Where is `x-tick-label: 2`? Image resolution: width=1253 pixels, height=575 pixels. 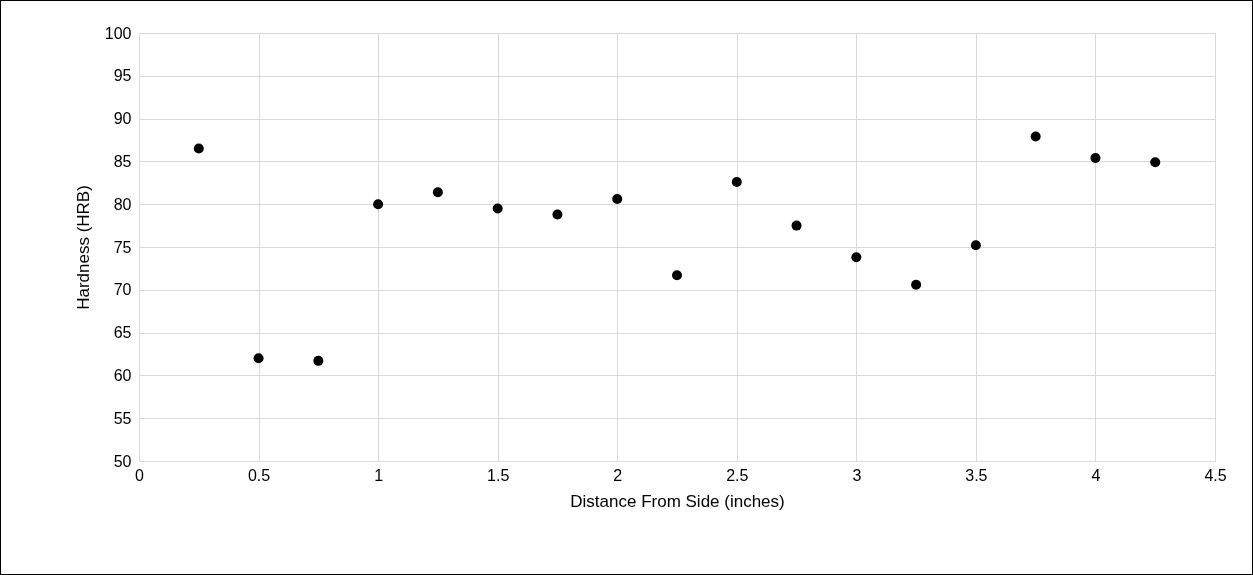
x-tick-label: 2 is located at coordinates (618, 475).